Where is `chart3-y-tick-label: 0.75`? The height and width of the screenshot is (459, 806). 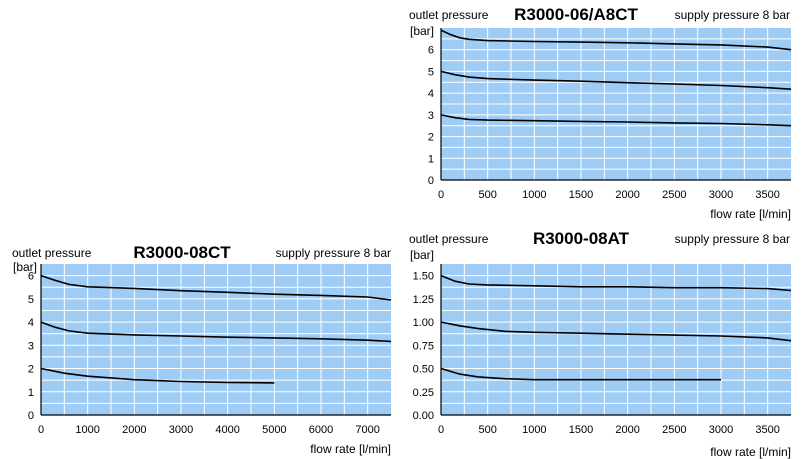
chart3-y-tick-label: 0.75 is located at coordinates (423, 346).